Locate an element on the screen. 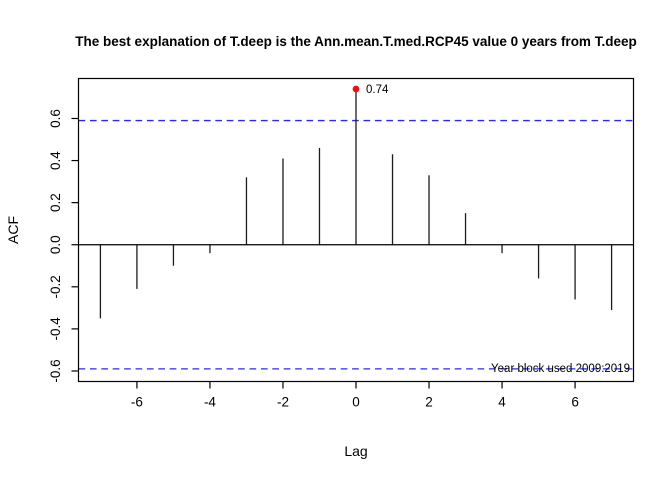 The width and height of the screenshot is (672, 480). highlight-point is located at coordinates (356, 89).